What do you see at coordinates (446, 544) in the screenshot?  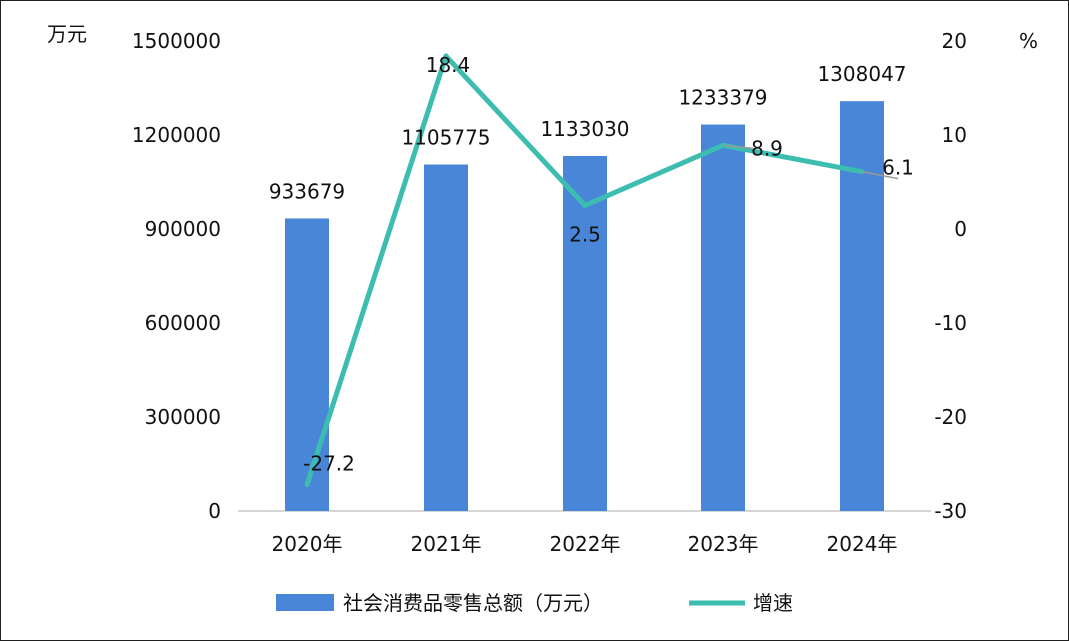 I see `x-tick-label: 2021年` at bounding box center [446, 544].